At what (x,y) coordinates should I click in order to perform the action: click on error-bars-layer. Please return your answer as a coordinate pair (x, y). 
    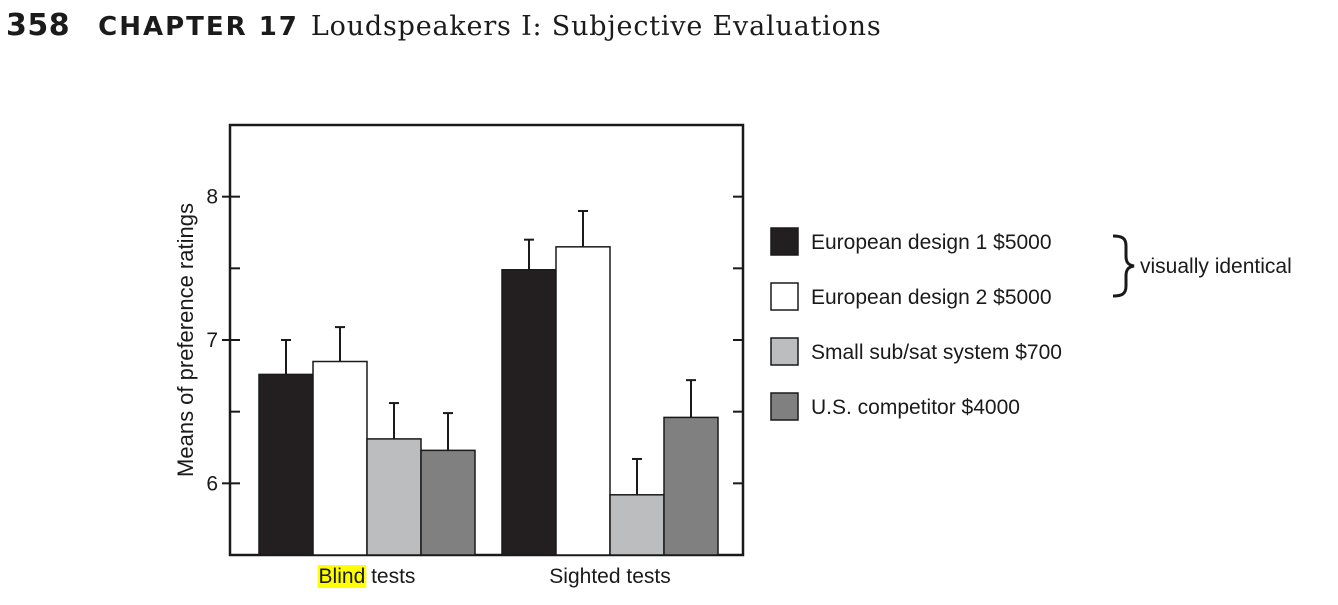
    Looking at the image, I should click on (488, 352).